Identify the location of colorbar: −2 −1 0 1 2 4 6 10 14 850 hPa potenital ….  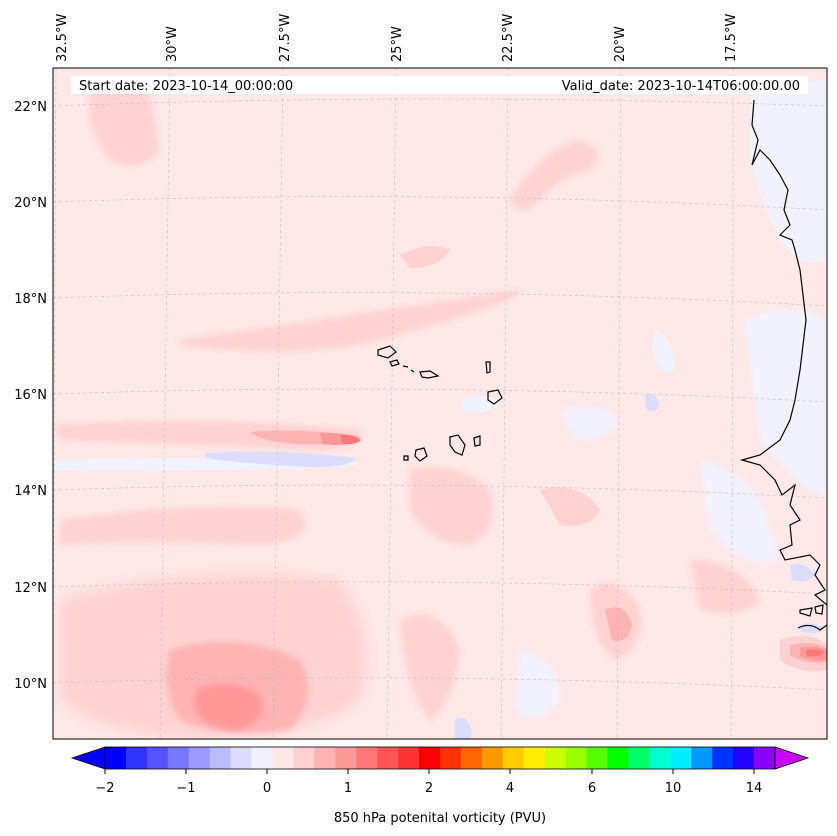
(440, 786).